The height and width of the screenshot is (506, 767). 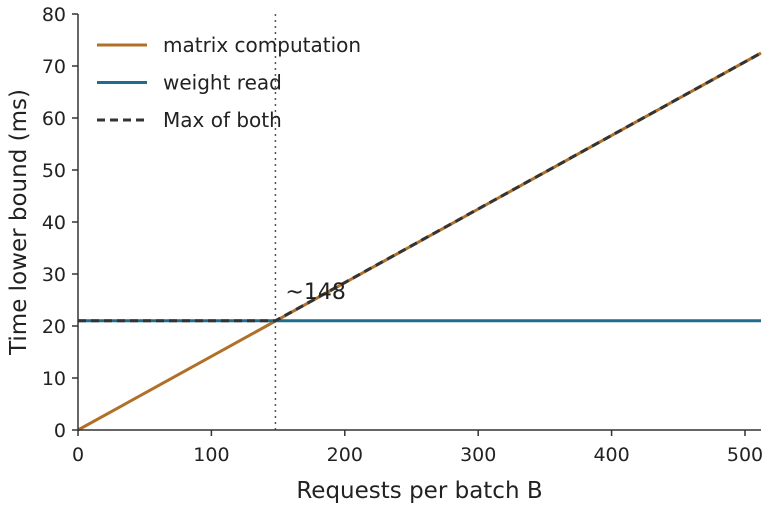 I want to click on y-tick-label: 60, so click(x=54, y=119).